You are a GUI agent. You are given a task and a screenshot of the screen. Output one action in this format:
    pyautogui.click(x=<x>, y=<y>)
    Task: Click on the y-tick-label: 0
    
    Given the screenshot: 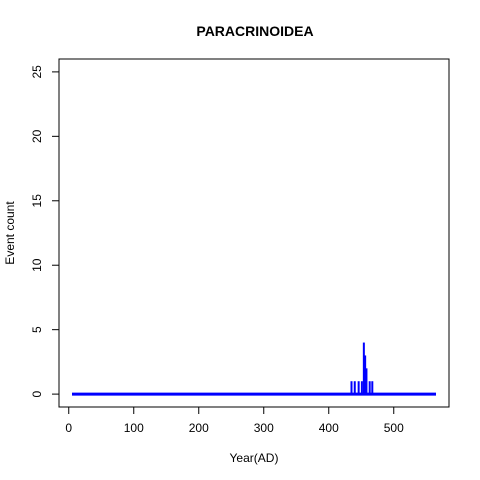 What is the action you would take?
    pyautogui.click(x=37, y=393)
    